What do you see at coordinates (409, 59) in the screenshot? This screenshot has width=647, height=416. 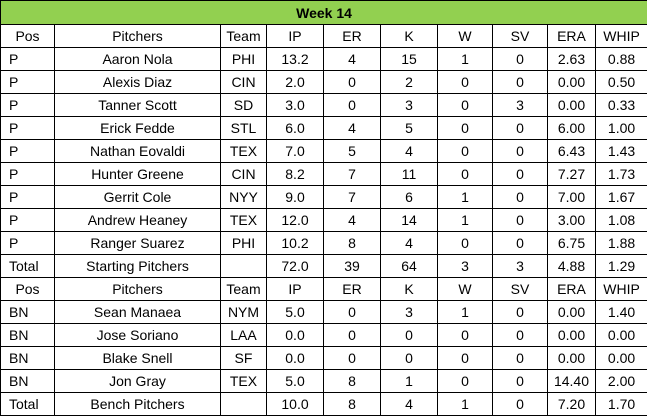 I see `starter-row-k-cell: 15` at bounding box center [409, 59].